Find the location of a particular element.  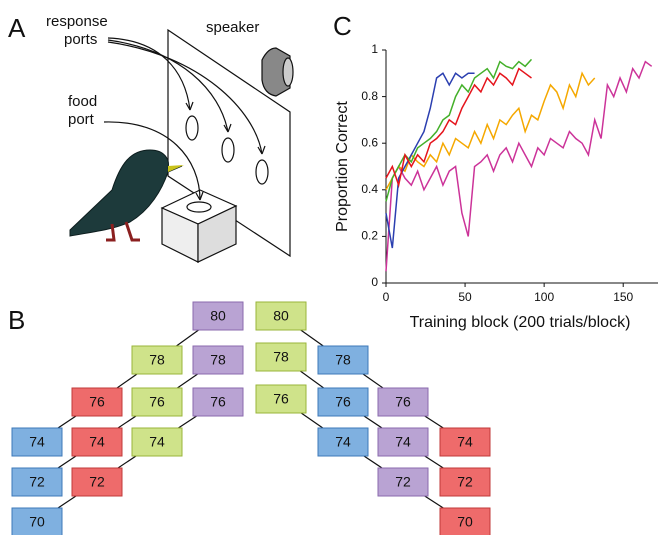

y-tick-label: 0.2 is located at coordinates (369, 236).